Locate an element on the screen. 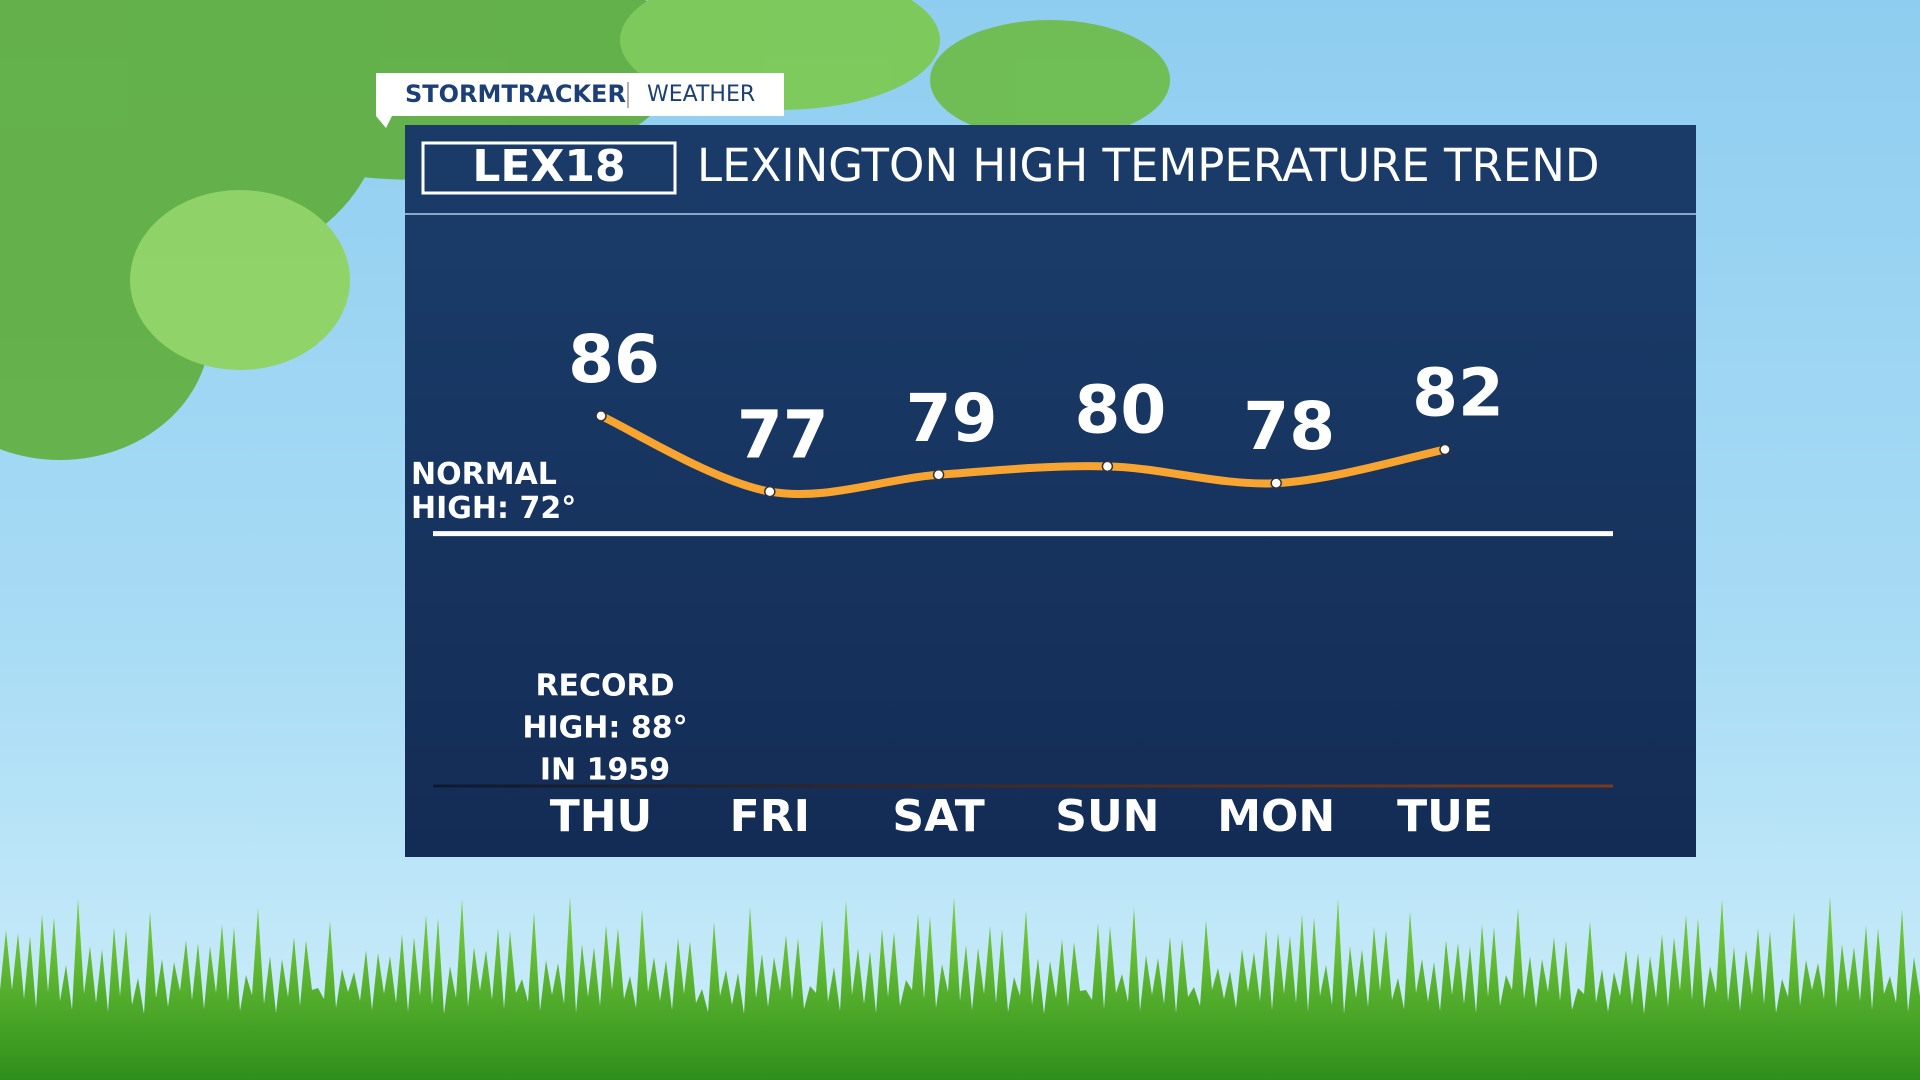  header-bar is located at coordinates (1050, 169).